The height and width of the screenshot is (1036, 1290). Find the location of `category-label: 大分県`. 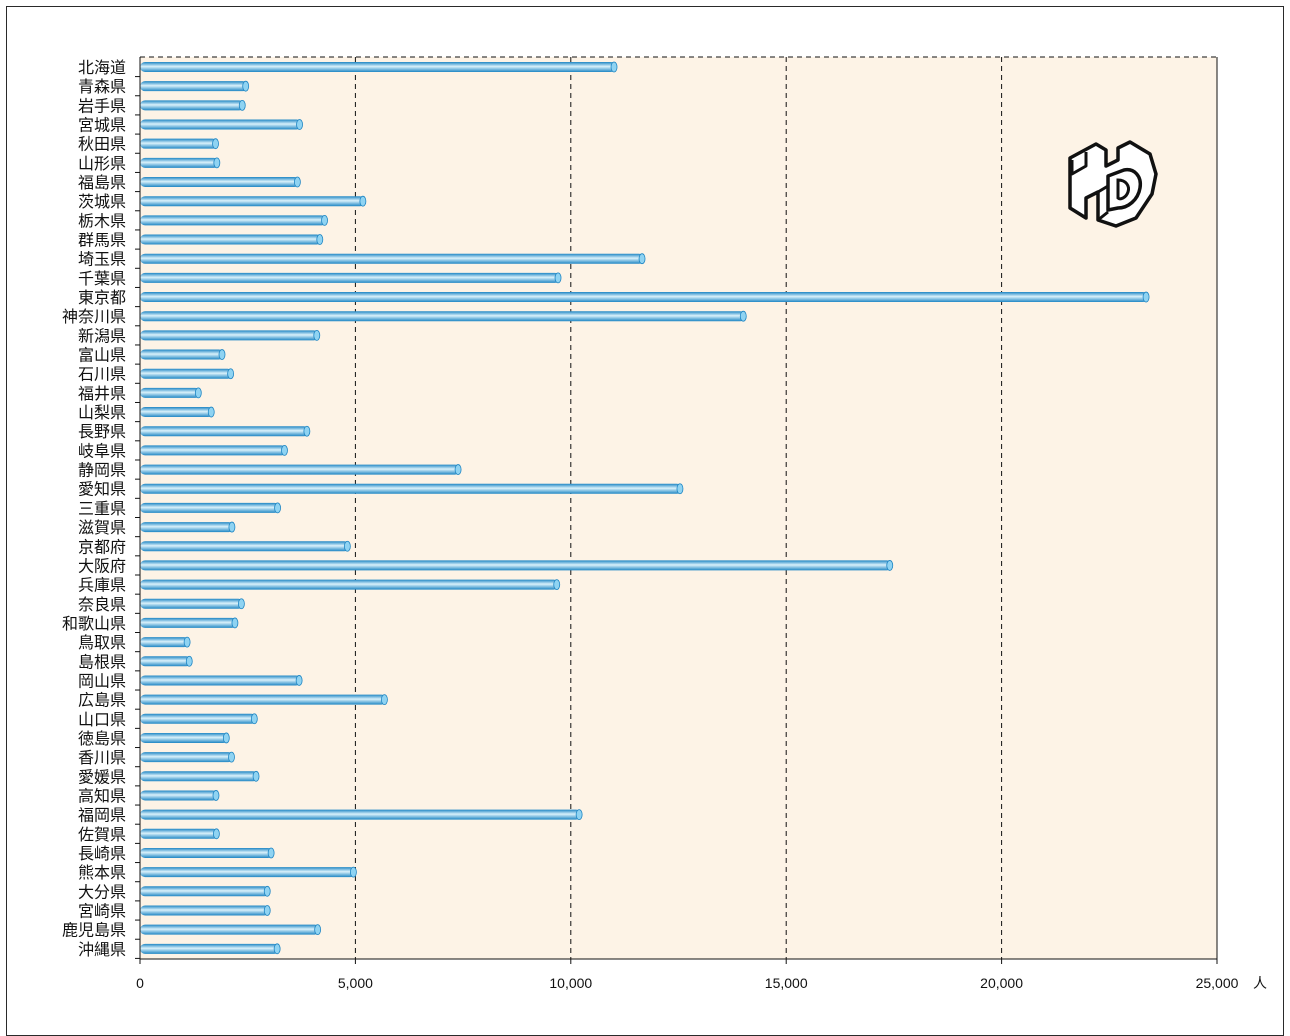

category-label: 大分県 is located at coordinates (102, 891).